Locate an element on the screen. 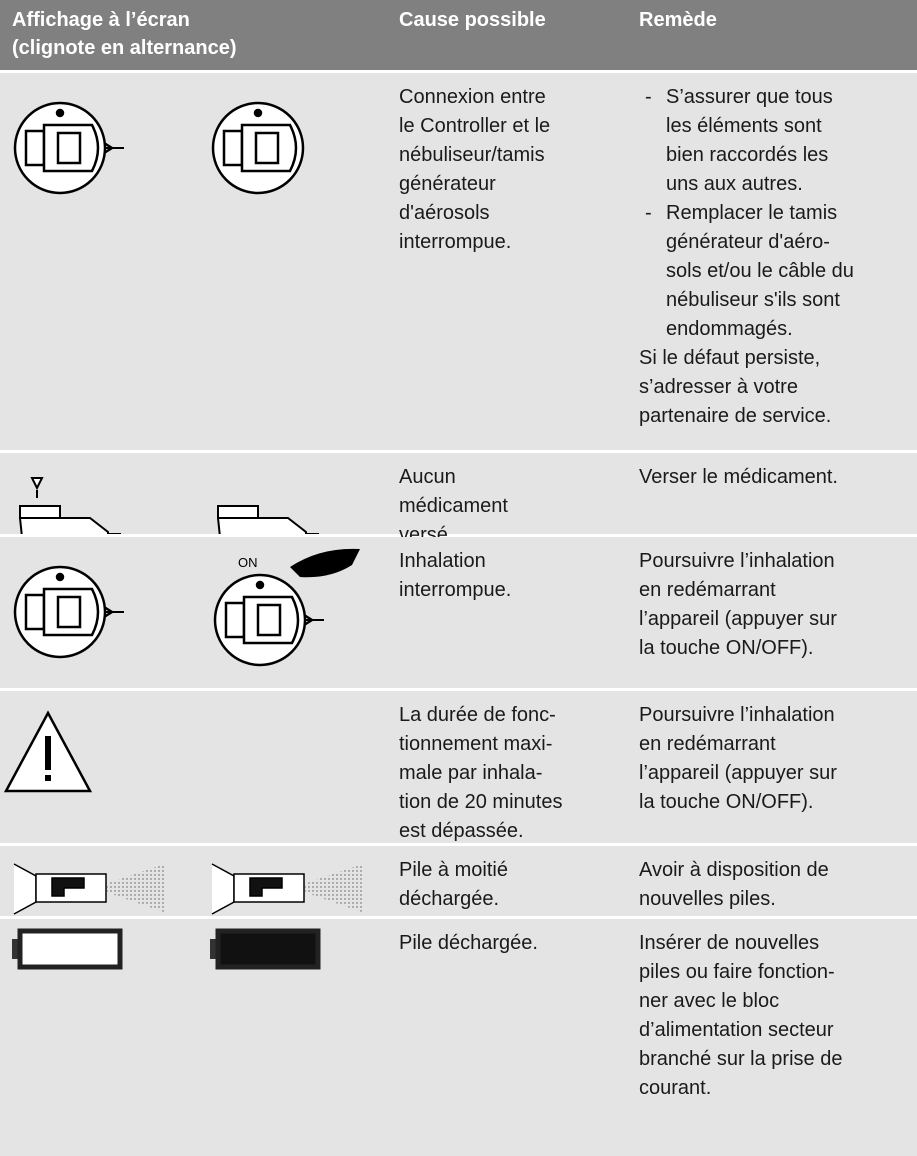  cause-text: Pile déchargée. is located at coordinates (468, 943).